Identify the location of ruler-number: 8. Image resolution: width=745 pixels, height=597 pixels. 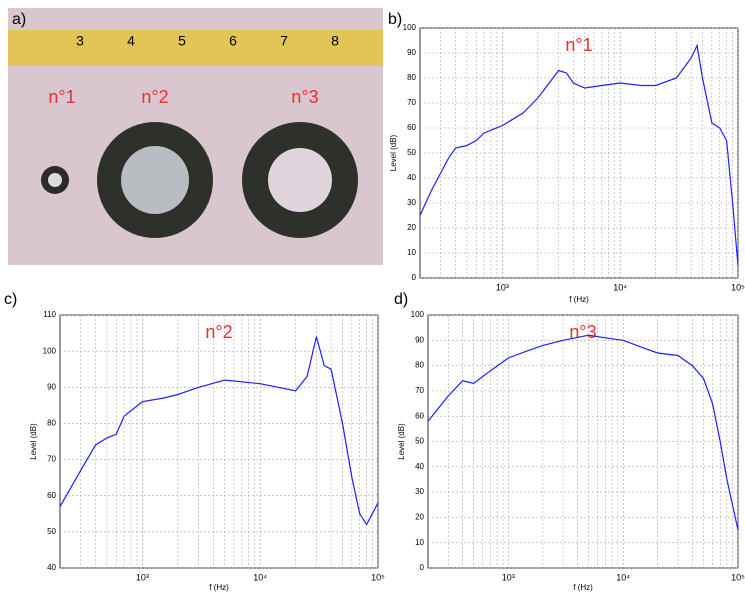
(335, 41).